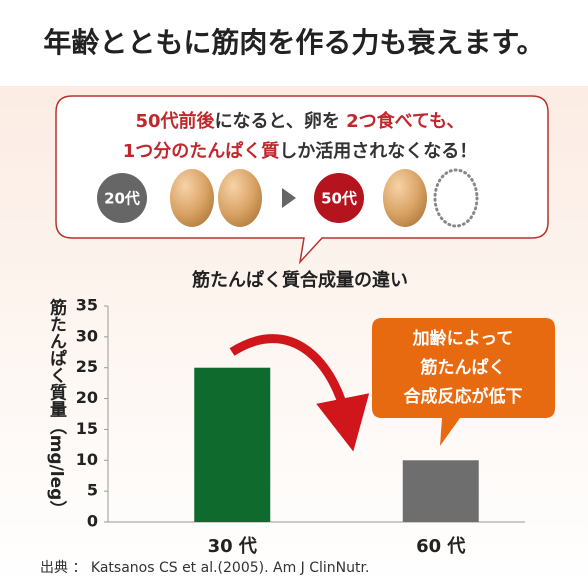 The width and height of the screenshot is (588, 588). Describe the element at coordinates (300, 280) in the screenshot. I see `chart-title: 筋たんぱく質合成量の違い` at that location.